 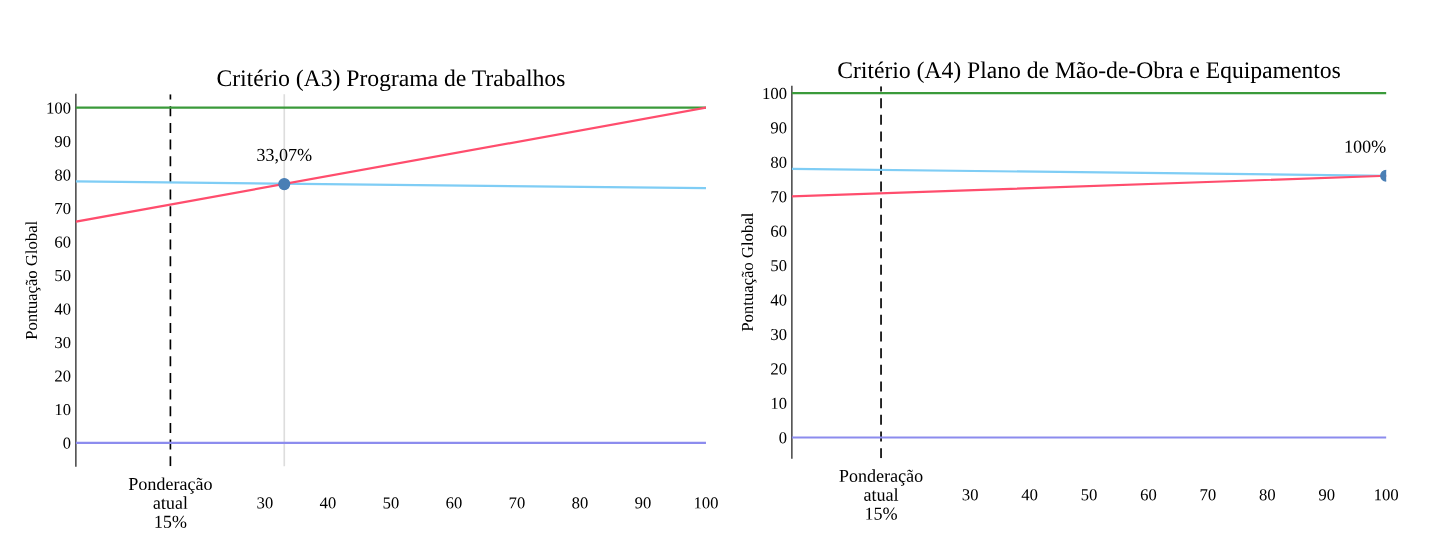 I want to click on chart-title: Critério (A3) Programa de Trabalhos, so click(x=391, y=80).